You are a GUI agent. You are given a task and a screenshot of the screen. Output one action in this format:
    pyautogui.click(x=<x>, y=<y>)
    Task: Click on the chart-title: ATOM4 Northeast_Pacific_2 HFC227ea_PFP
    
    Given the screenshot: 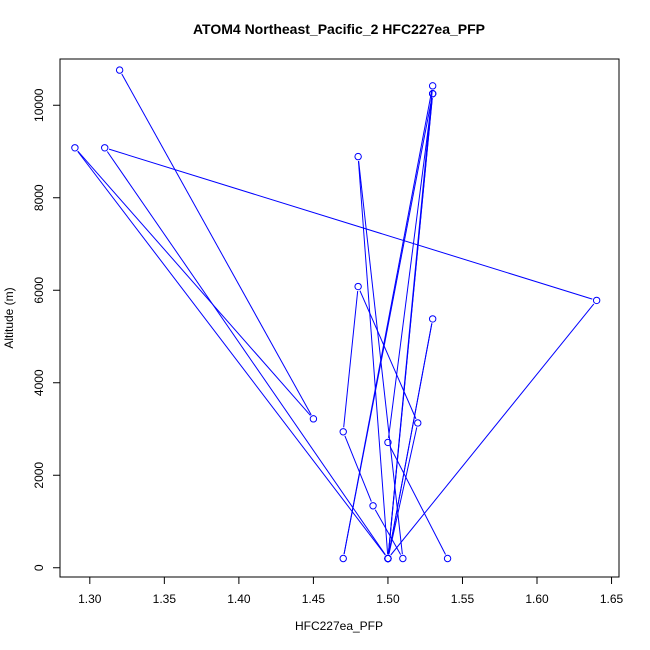 What is the action you would take?
    pyautogui.click(x=339, y=29)
    